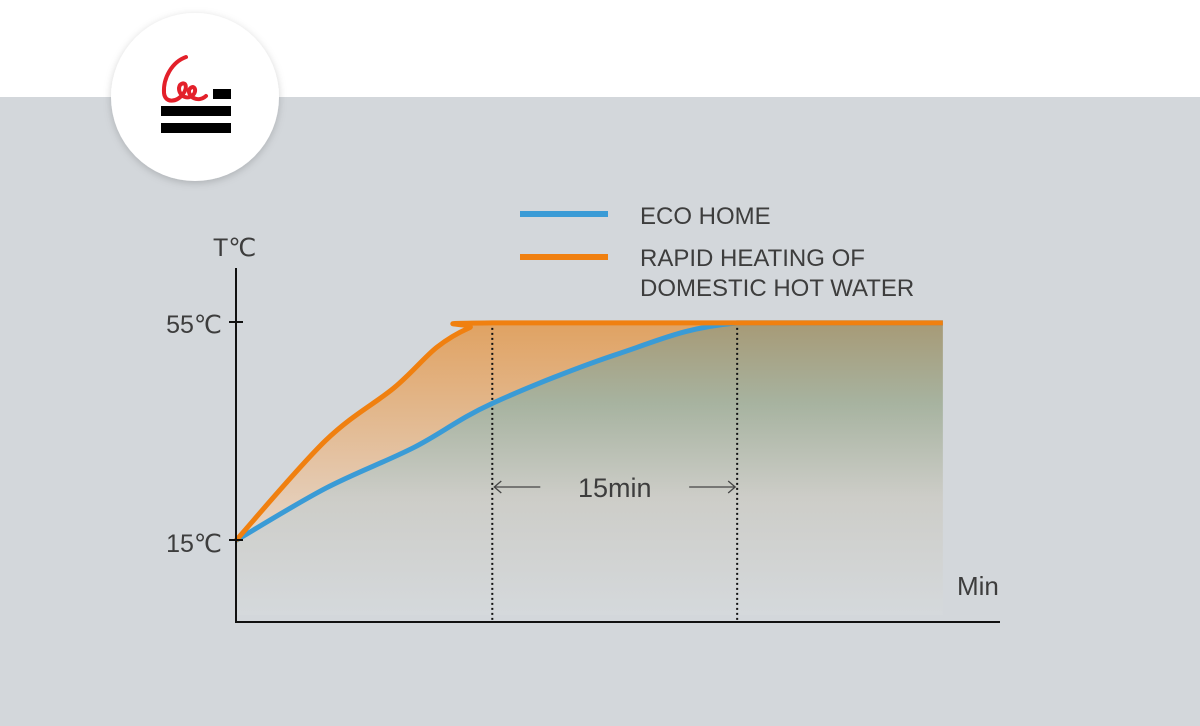 This screenshot has width=1200, height=726. Describe the element at coordinates (234, 248) in the screenshot. I see `y-axis-label: T℃` at that location.